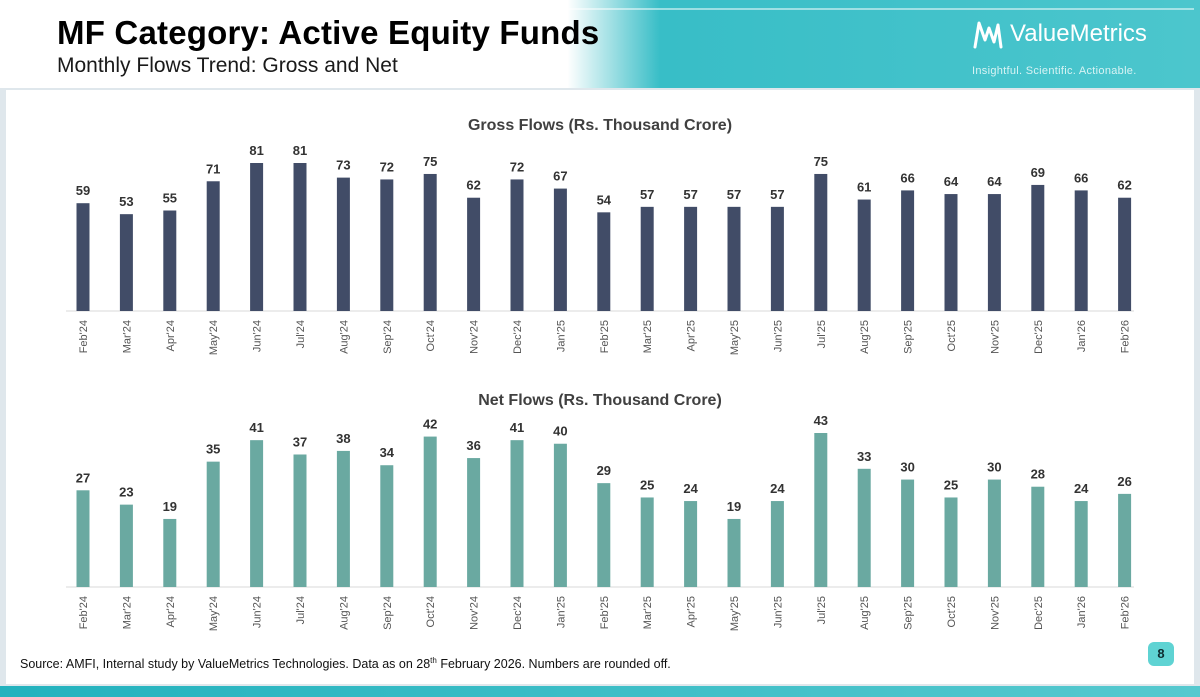  Describe the element at coordinates (300, 150) in the screenshot. I see `data-label: 81` at that location.